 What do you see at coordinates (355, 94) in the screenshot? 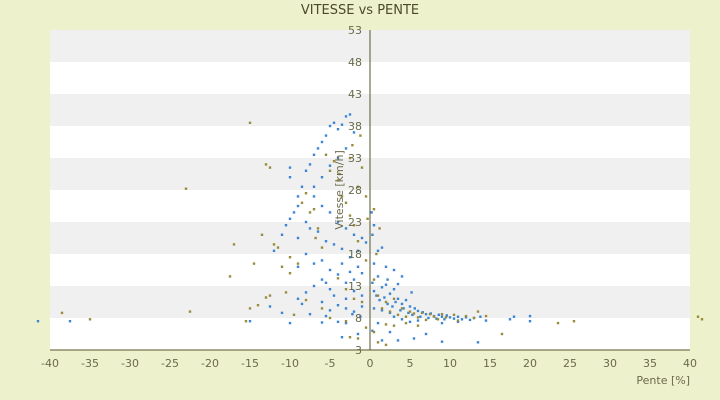
I see `y-tick-label: 43` at bounding box center [355, 94].